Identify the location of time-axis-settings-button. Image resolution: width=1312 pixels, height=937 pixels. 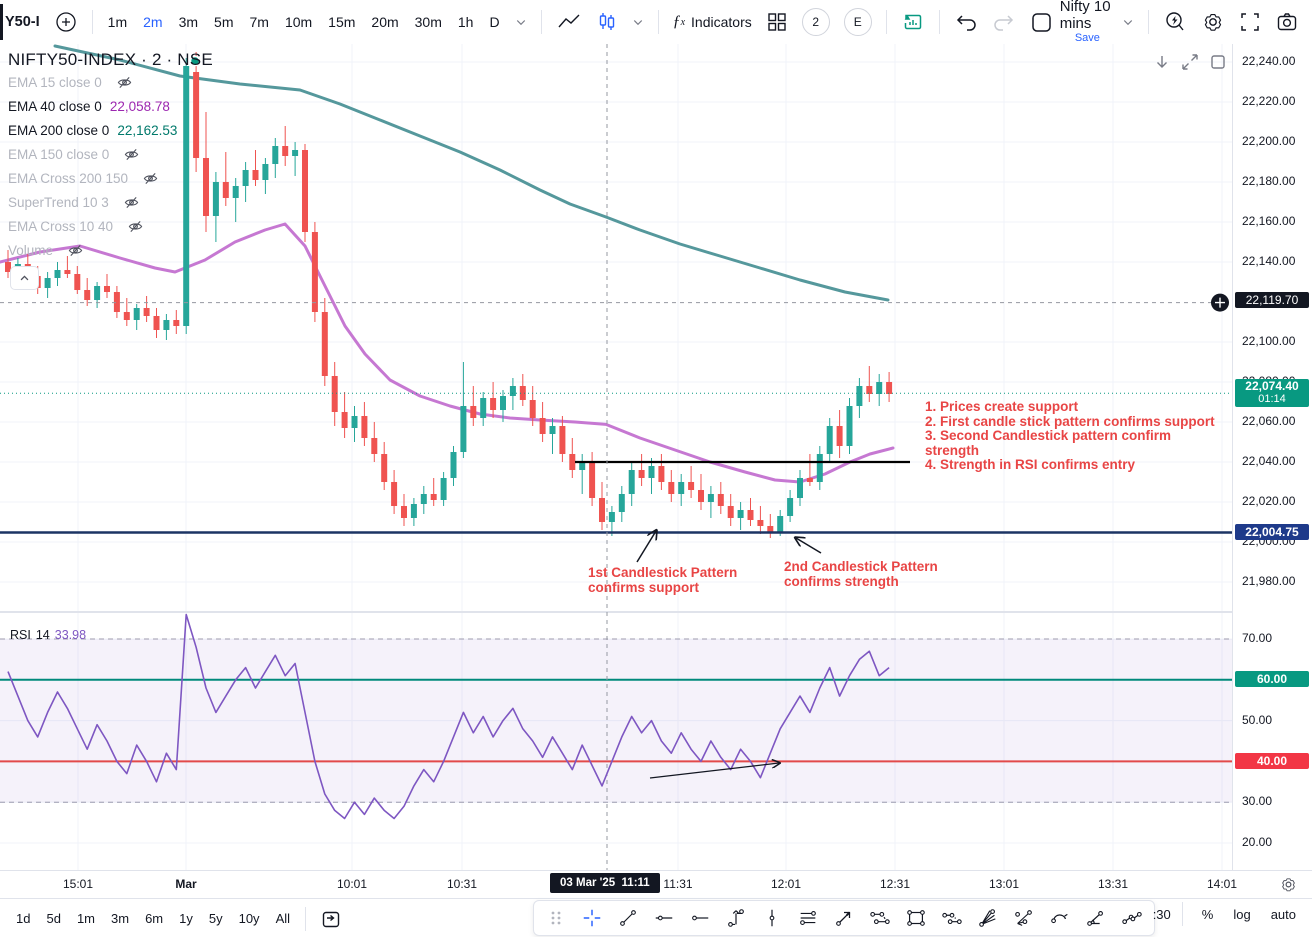
(1288, 886).